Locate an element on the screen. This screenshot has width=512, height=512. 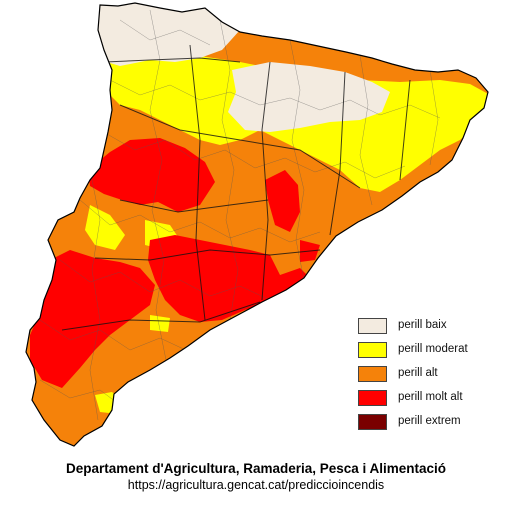
zone-molt-alt-southwest is located at coordinates (92, 319).